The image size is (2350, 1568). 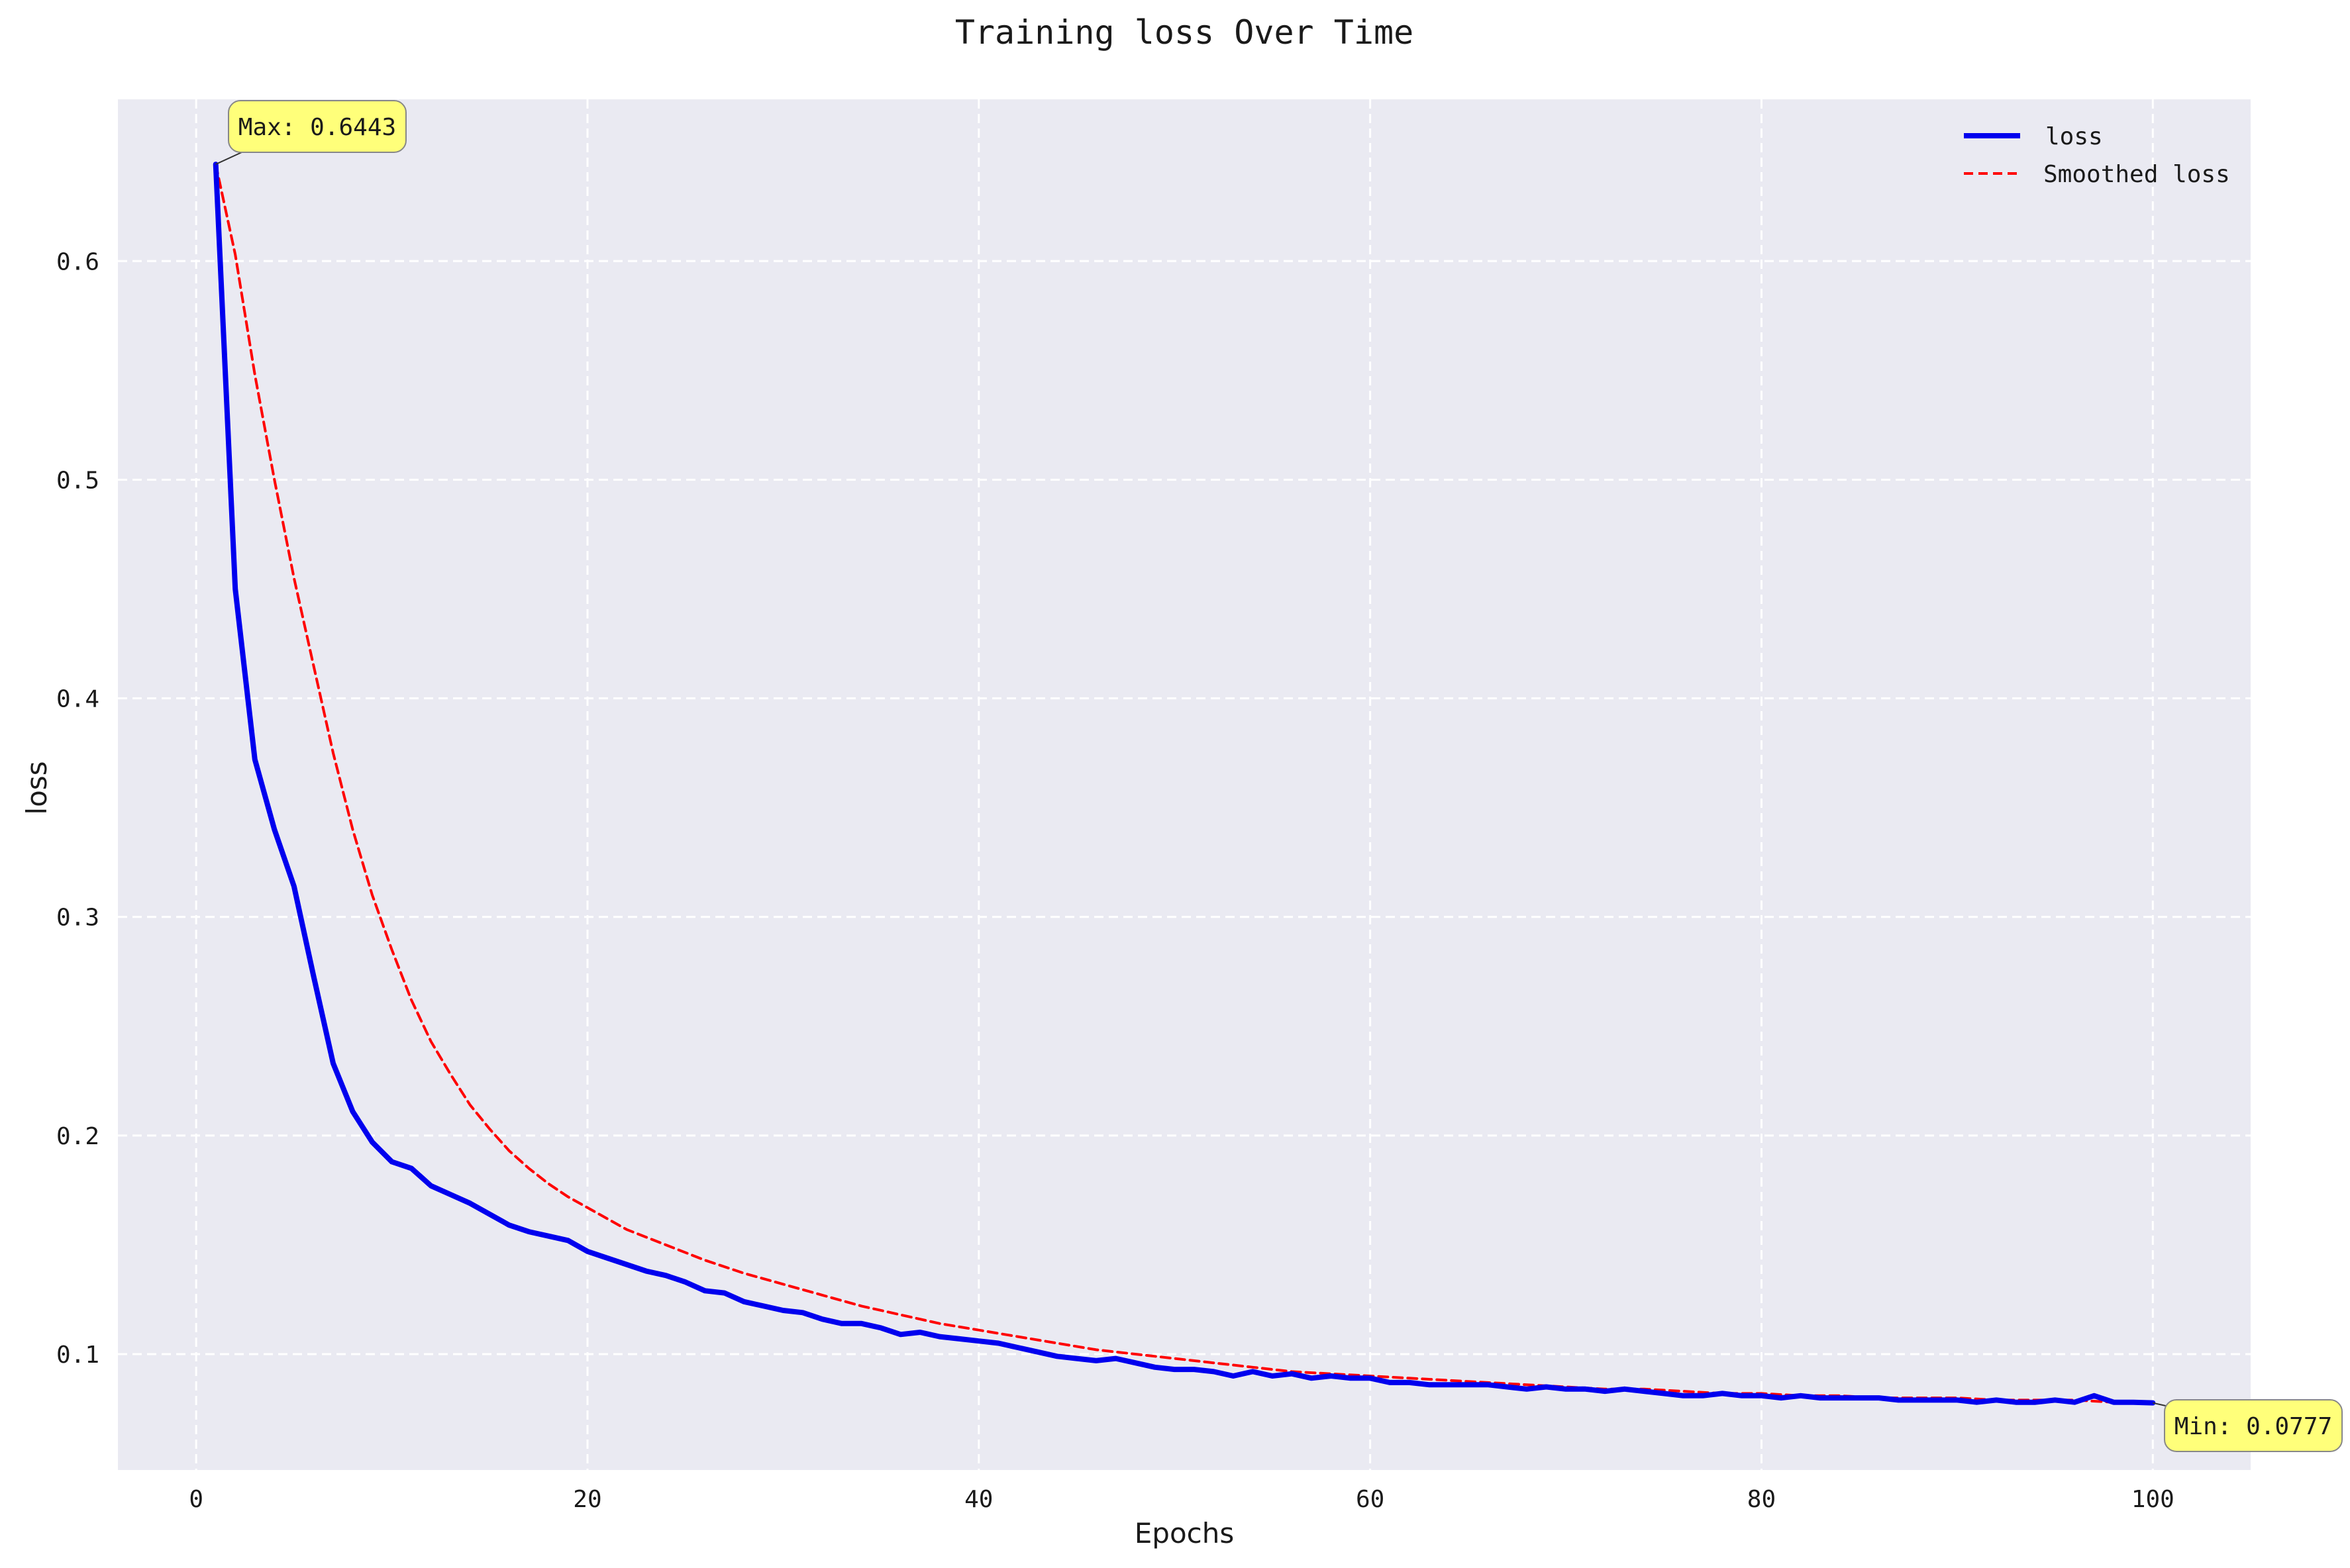 I want to click on min-annotation: Min: 0.0777, so click(x=2248, y=1425).